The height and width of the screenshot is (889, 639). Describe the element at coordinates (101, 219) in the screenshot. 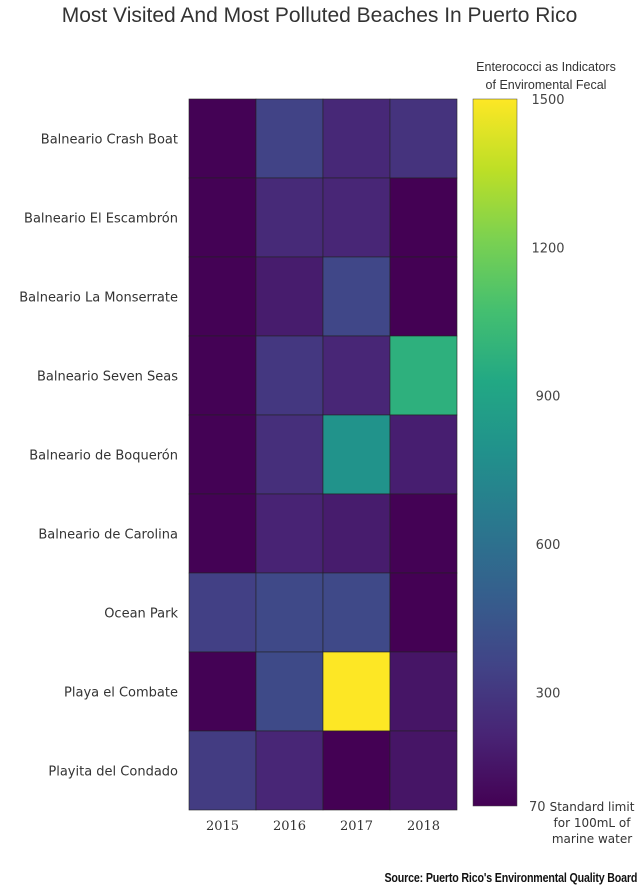

I see `row-label: Balneario El Escambrón` at that location.